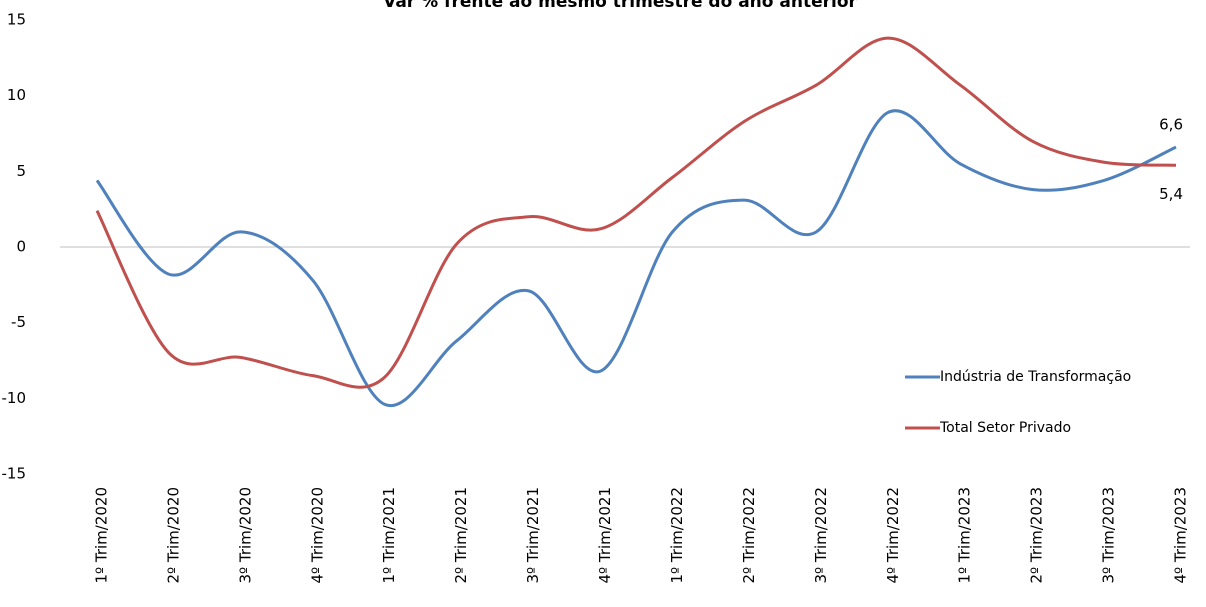 Image resolution: width=1206 pixels, height=607 pixels. I want to click on legend-label: Indústria de Transformação, so click(1035, 377).